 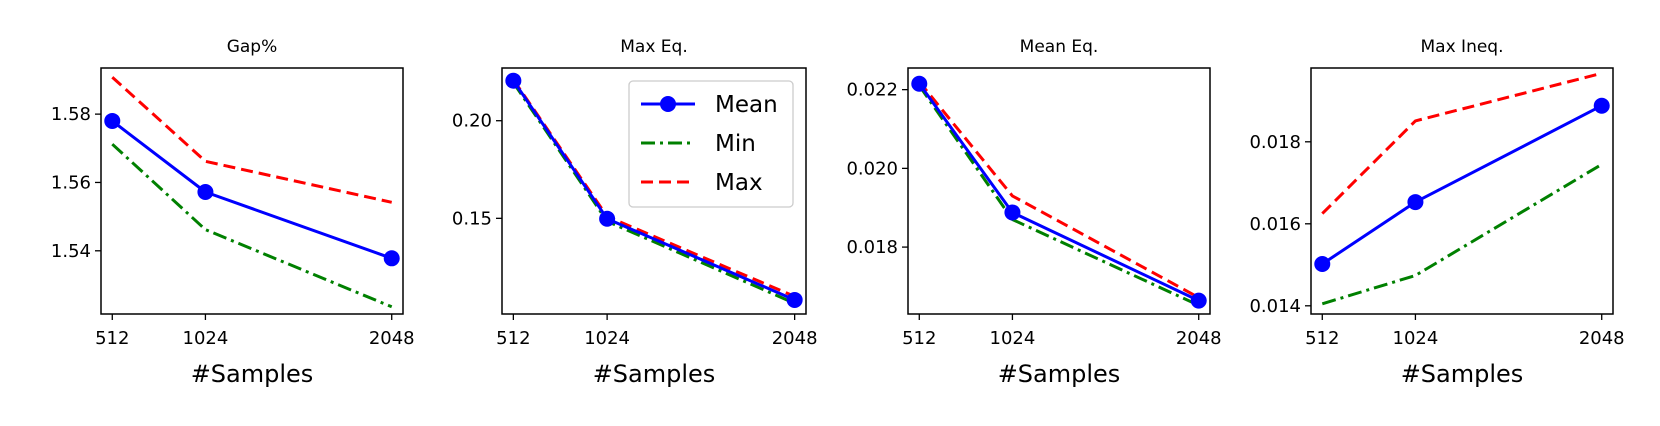 I want to click on panel-title: Max Eq., so click(x=654, y=47).